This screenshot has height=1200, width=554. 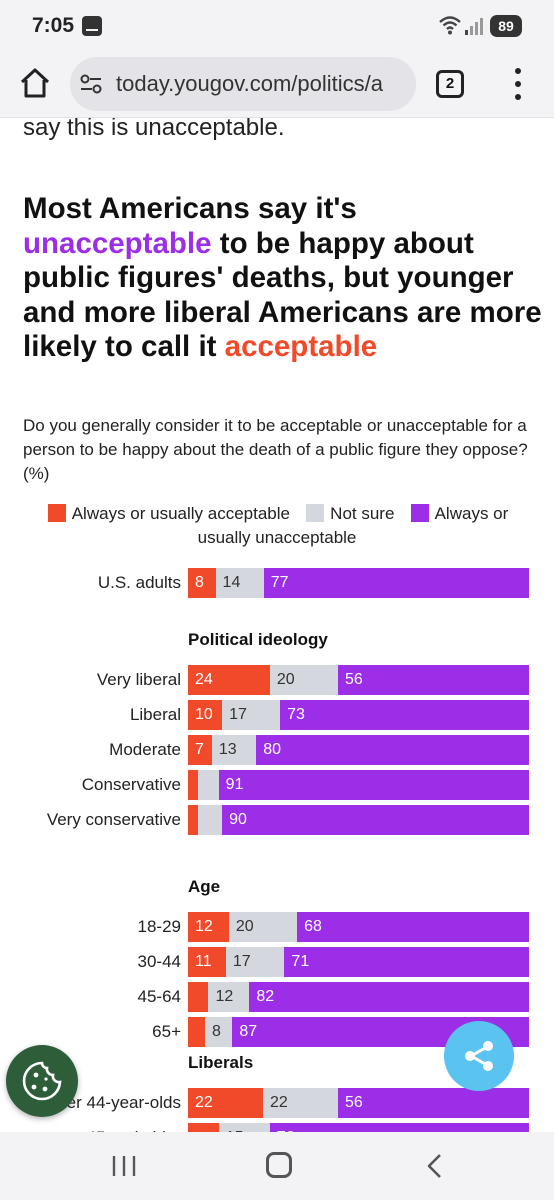 I want to click on bar-label: Very liberal, so click(x=138, y=679).